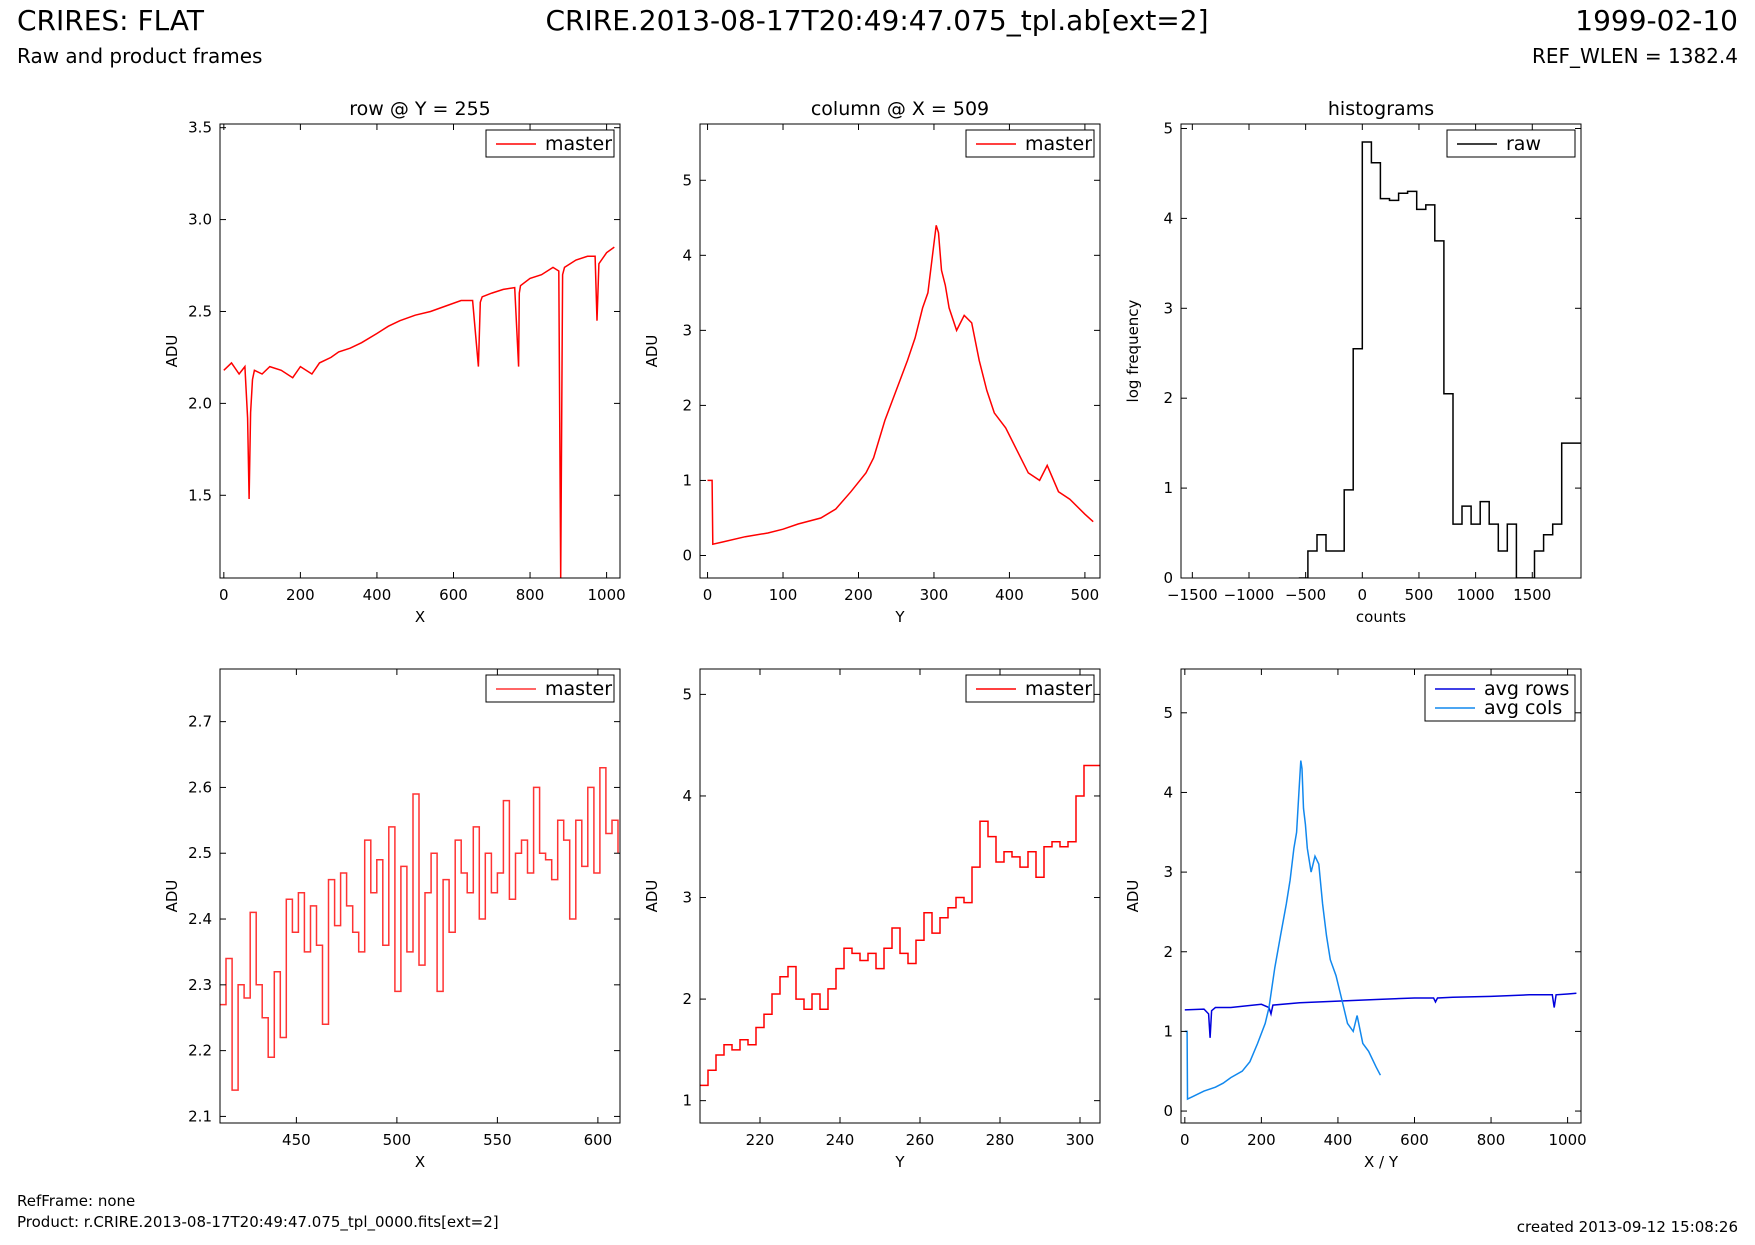 This screenshot has height=1245, width=1755. I want to click on header-title: CRIRES: FLAT, so click(110, 20).